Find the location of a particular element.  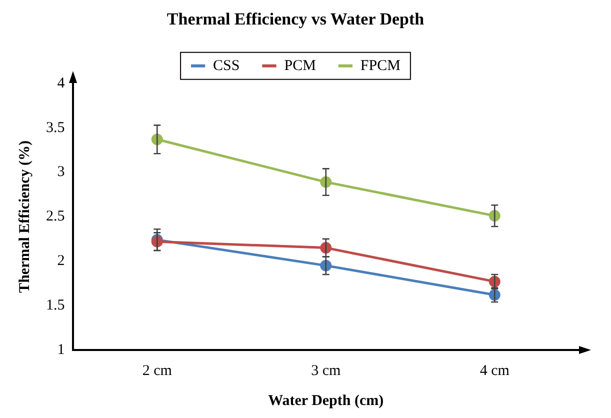

y-tick-label: 2.5 is located at coordinates (55, 216).